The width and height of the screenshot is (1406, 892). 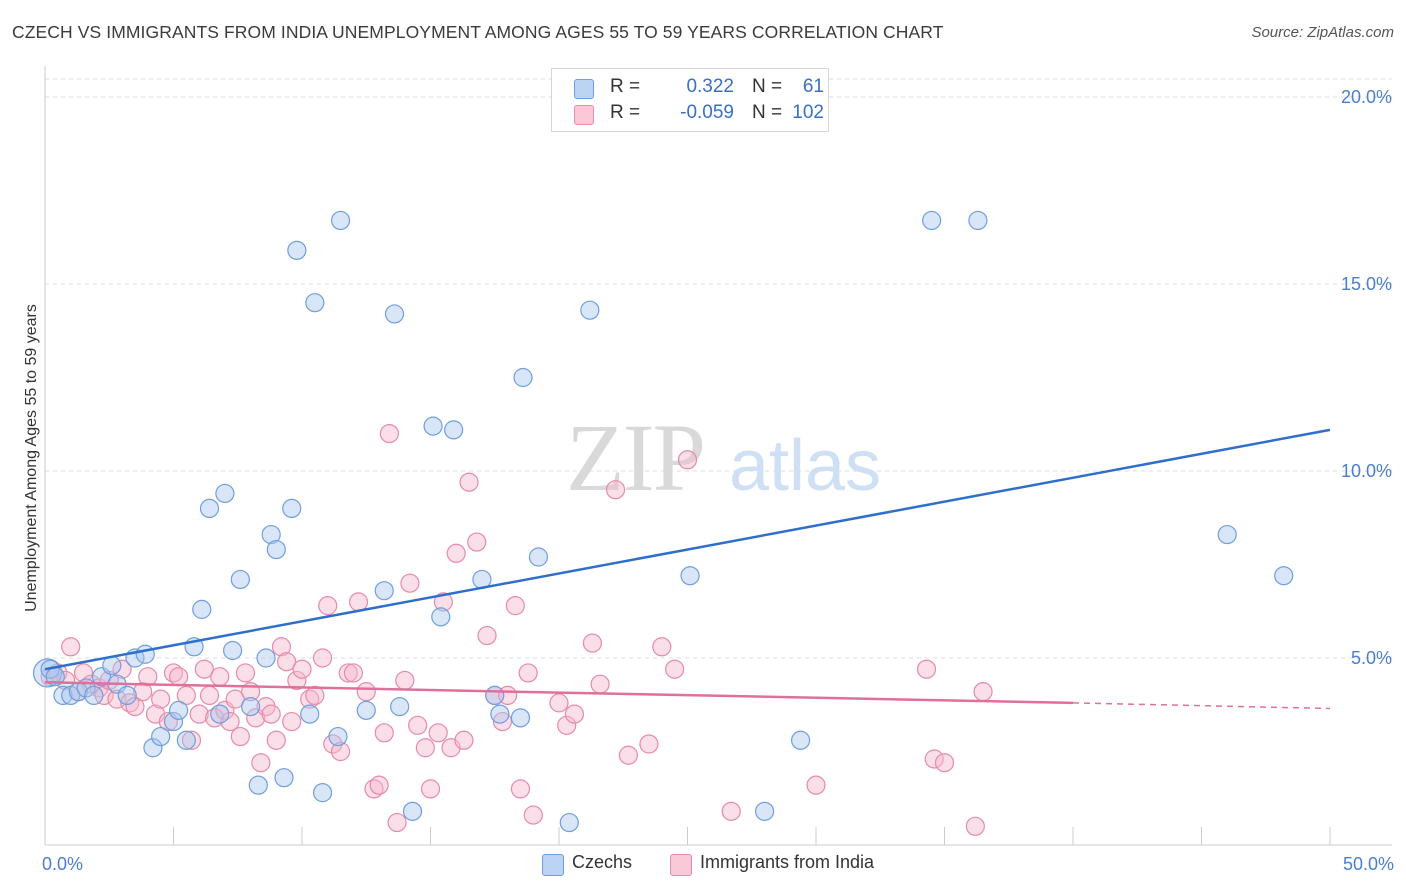 What do you see at coordinates (1371, 658) in the screenshot?
I see `y-tick-label: 5.0%` at bounding box center [1371, 658].